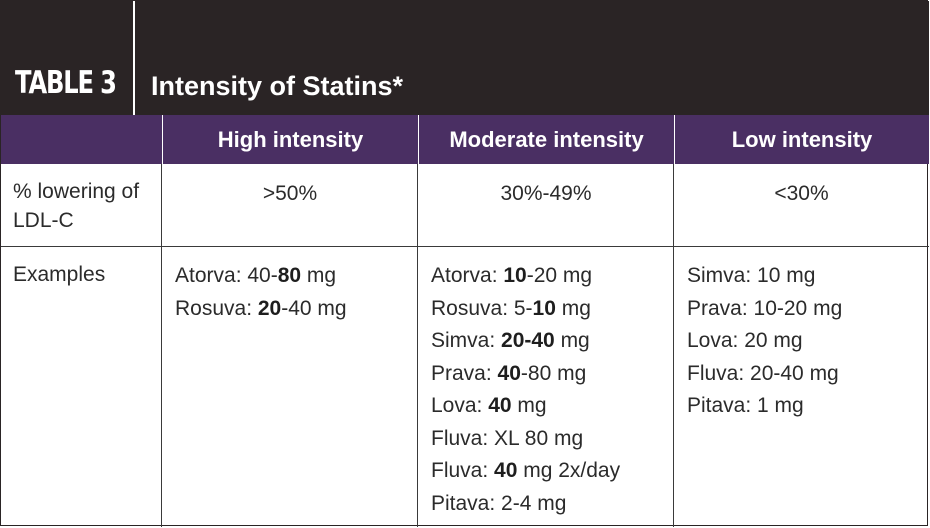 This screenshot has height=528, width=930. Describe the element at coordinates (465, 246) in the screenshot. I see `row-divider` at that location.